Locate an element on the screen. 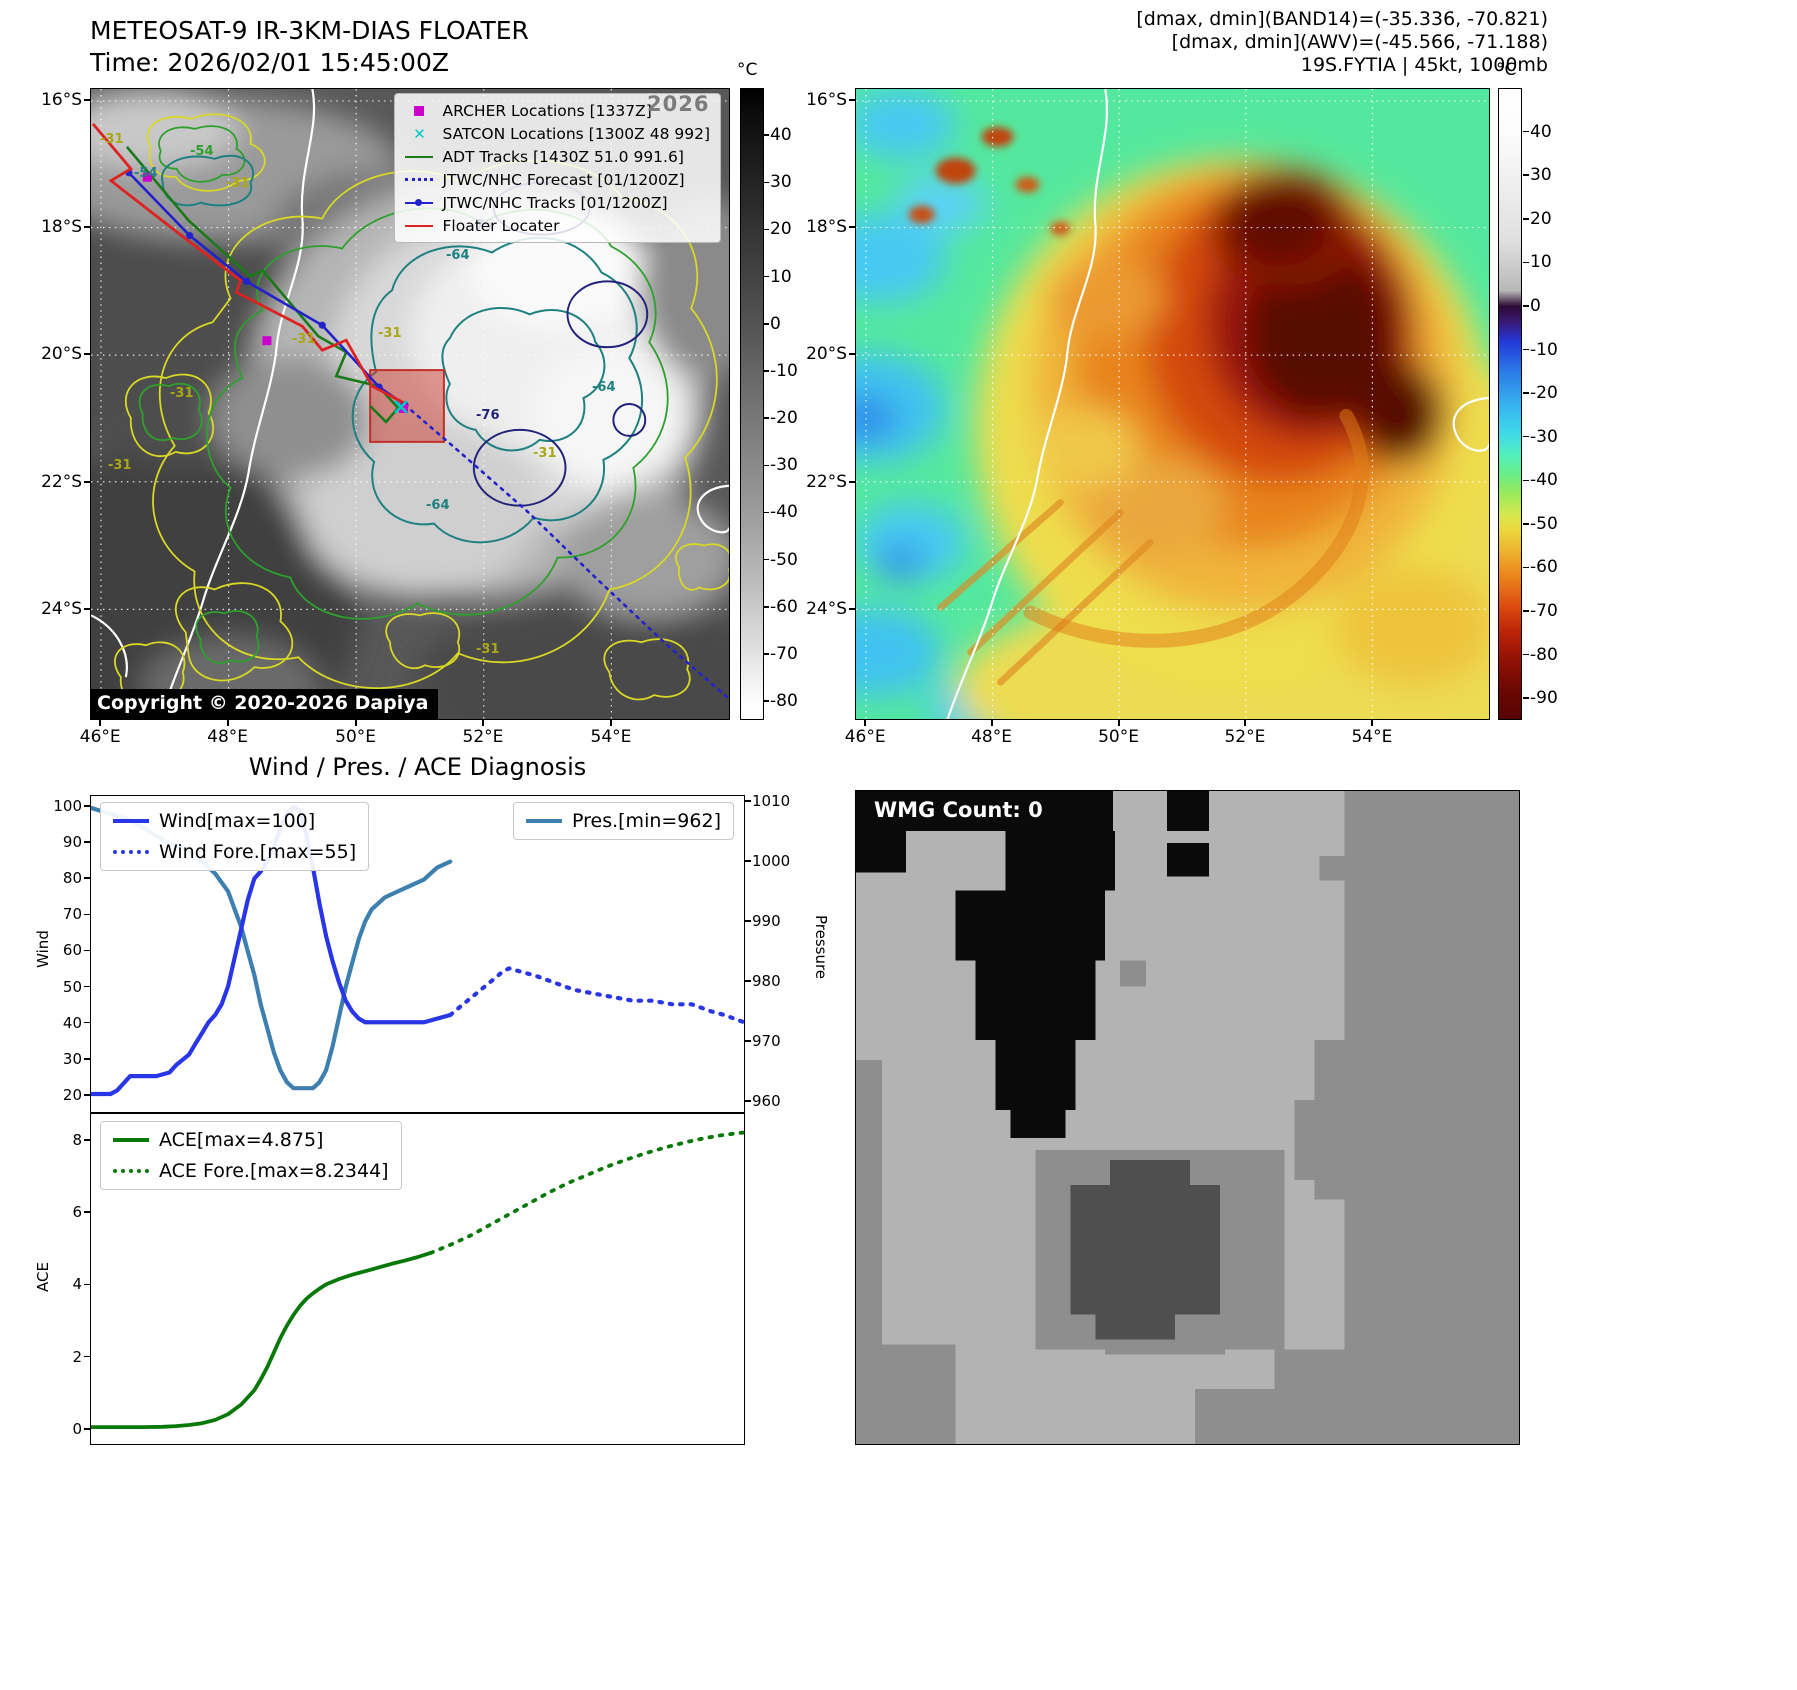  enhanced-colorbar is located at coordinates (1510, 404).